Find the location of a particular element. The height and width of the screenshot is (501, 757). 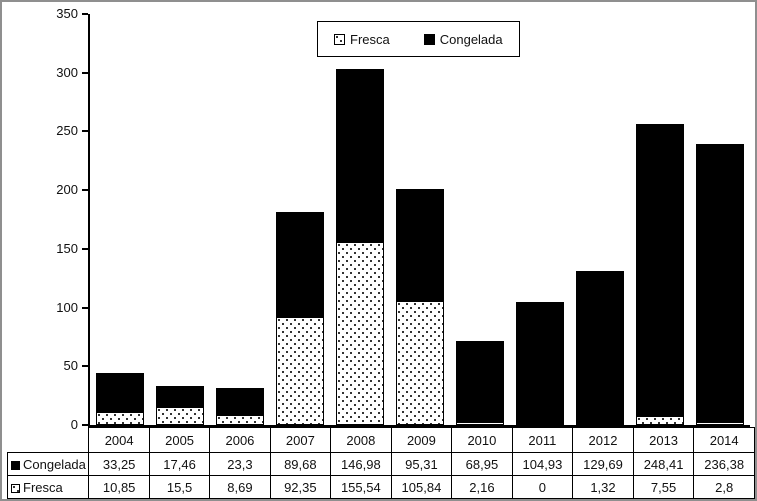

bar-segment-fresca-2006 is located at coordinates (240, 420).